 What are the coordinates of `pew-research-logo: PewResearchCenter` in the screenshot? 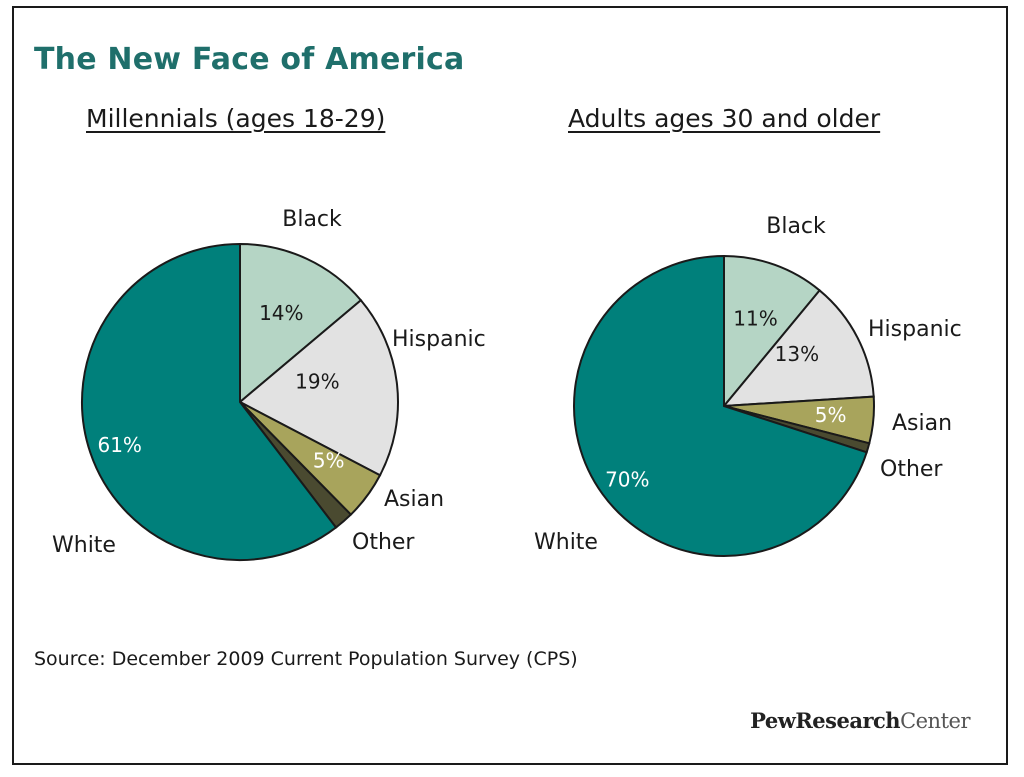 It's located at (860, 720).